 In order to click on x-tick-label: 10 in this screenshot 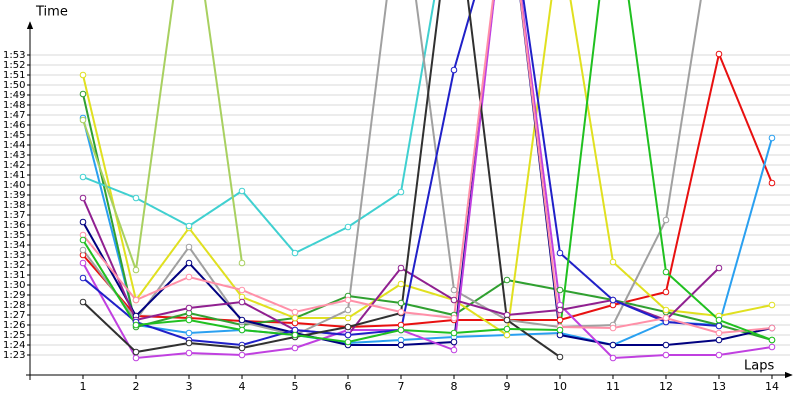, I will do `click(560, 386)`.